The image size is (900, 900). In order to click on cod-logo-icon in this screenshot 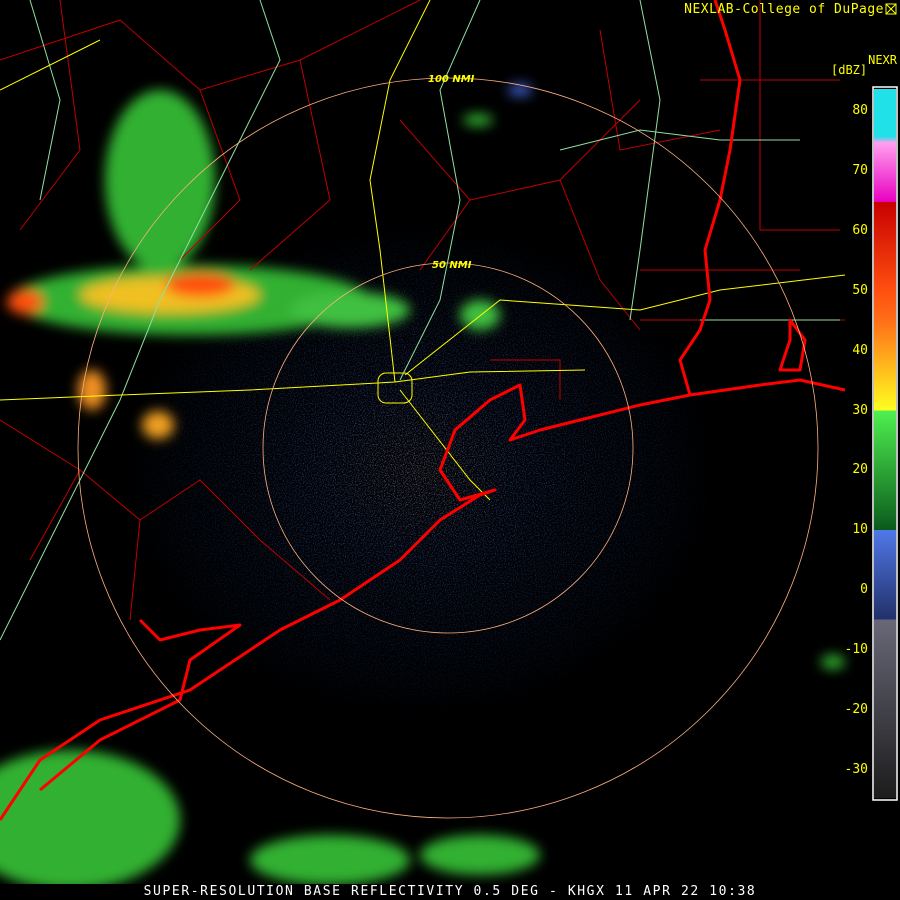, I will do `click(891, 9)`.